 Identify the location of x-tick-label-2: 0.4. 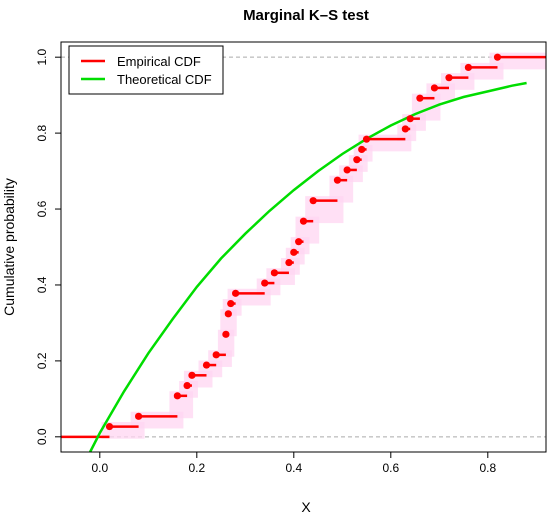
(293, 468).